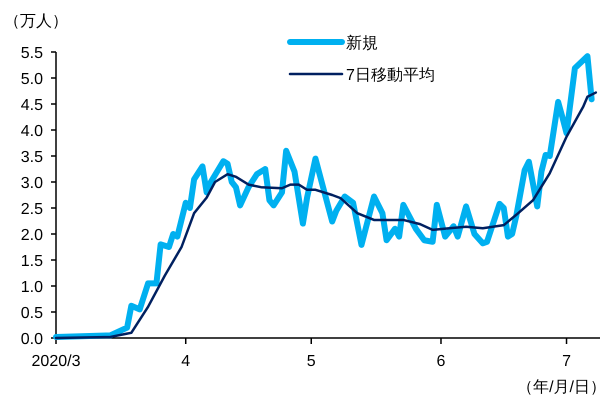 This screenshot has width=612, height=410. What do you see at coordinates (441, 361) in the screenshot?
I see `x-tick-label: 6` at bounding box center [441, 361].